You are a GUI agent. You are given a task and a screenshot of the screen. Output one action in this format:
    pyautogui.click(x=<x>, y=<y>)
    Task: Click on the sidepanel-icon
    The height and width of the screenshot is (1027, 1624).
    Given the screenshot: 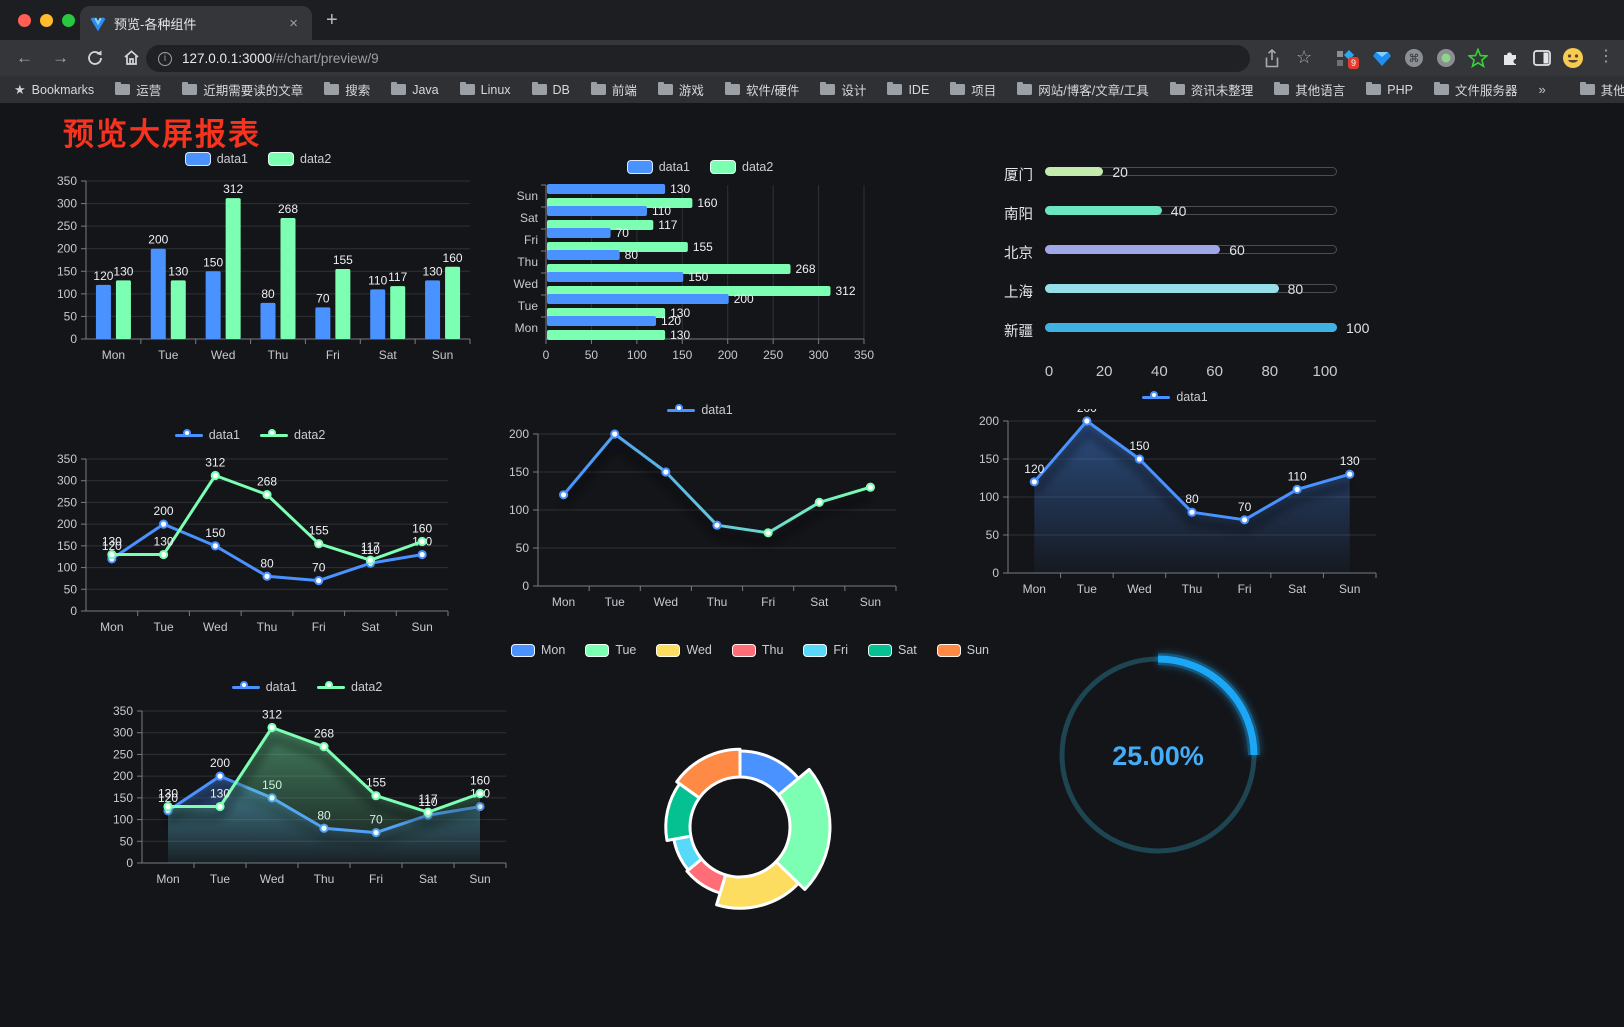 What is the action you would take?
    pyautogui.click(x=1542, y=58)
    